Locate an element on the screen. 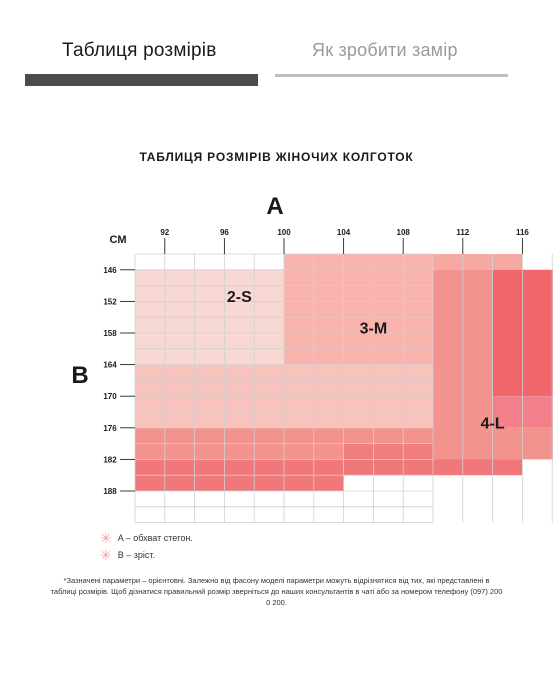  inactive-tab-indicator is located at coordinates (391, 75).